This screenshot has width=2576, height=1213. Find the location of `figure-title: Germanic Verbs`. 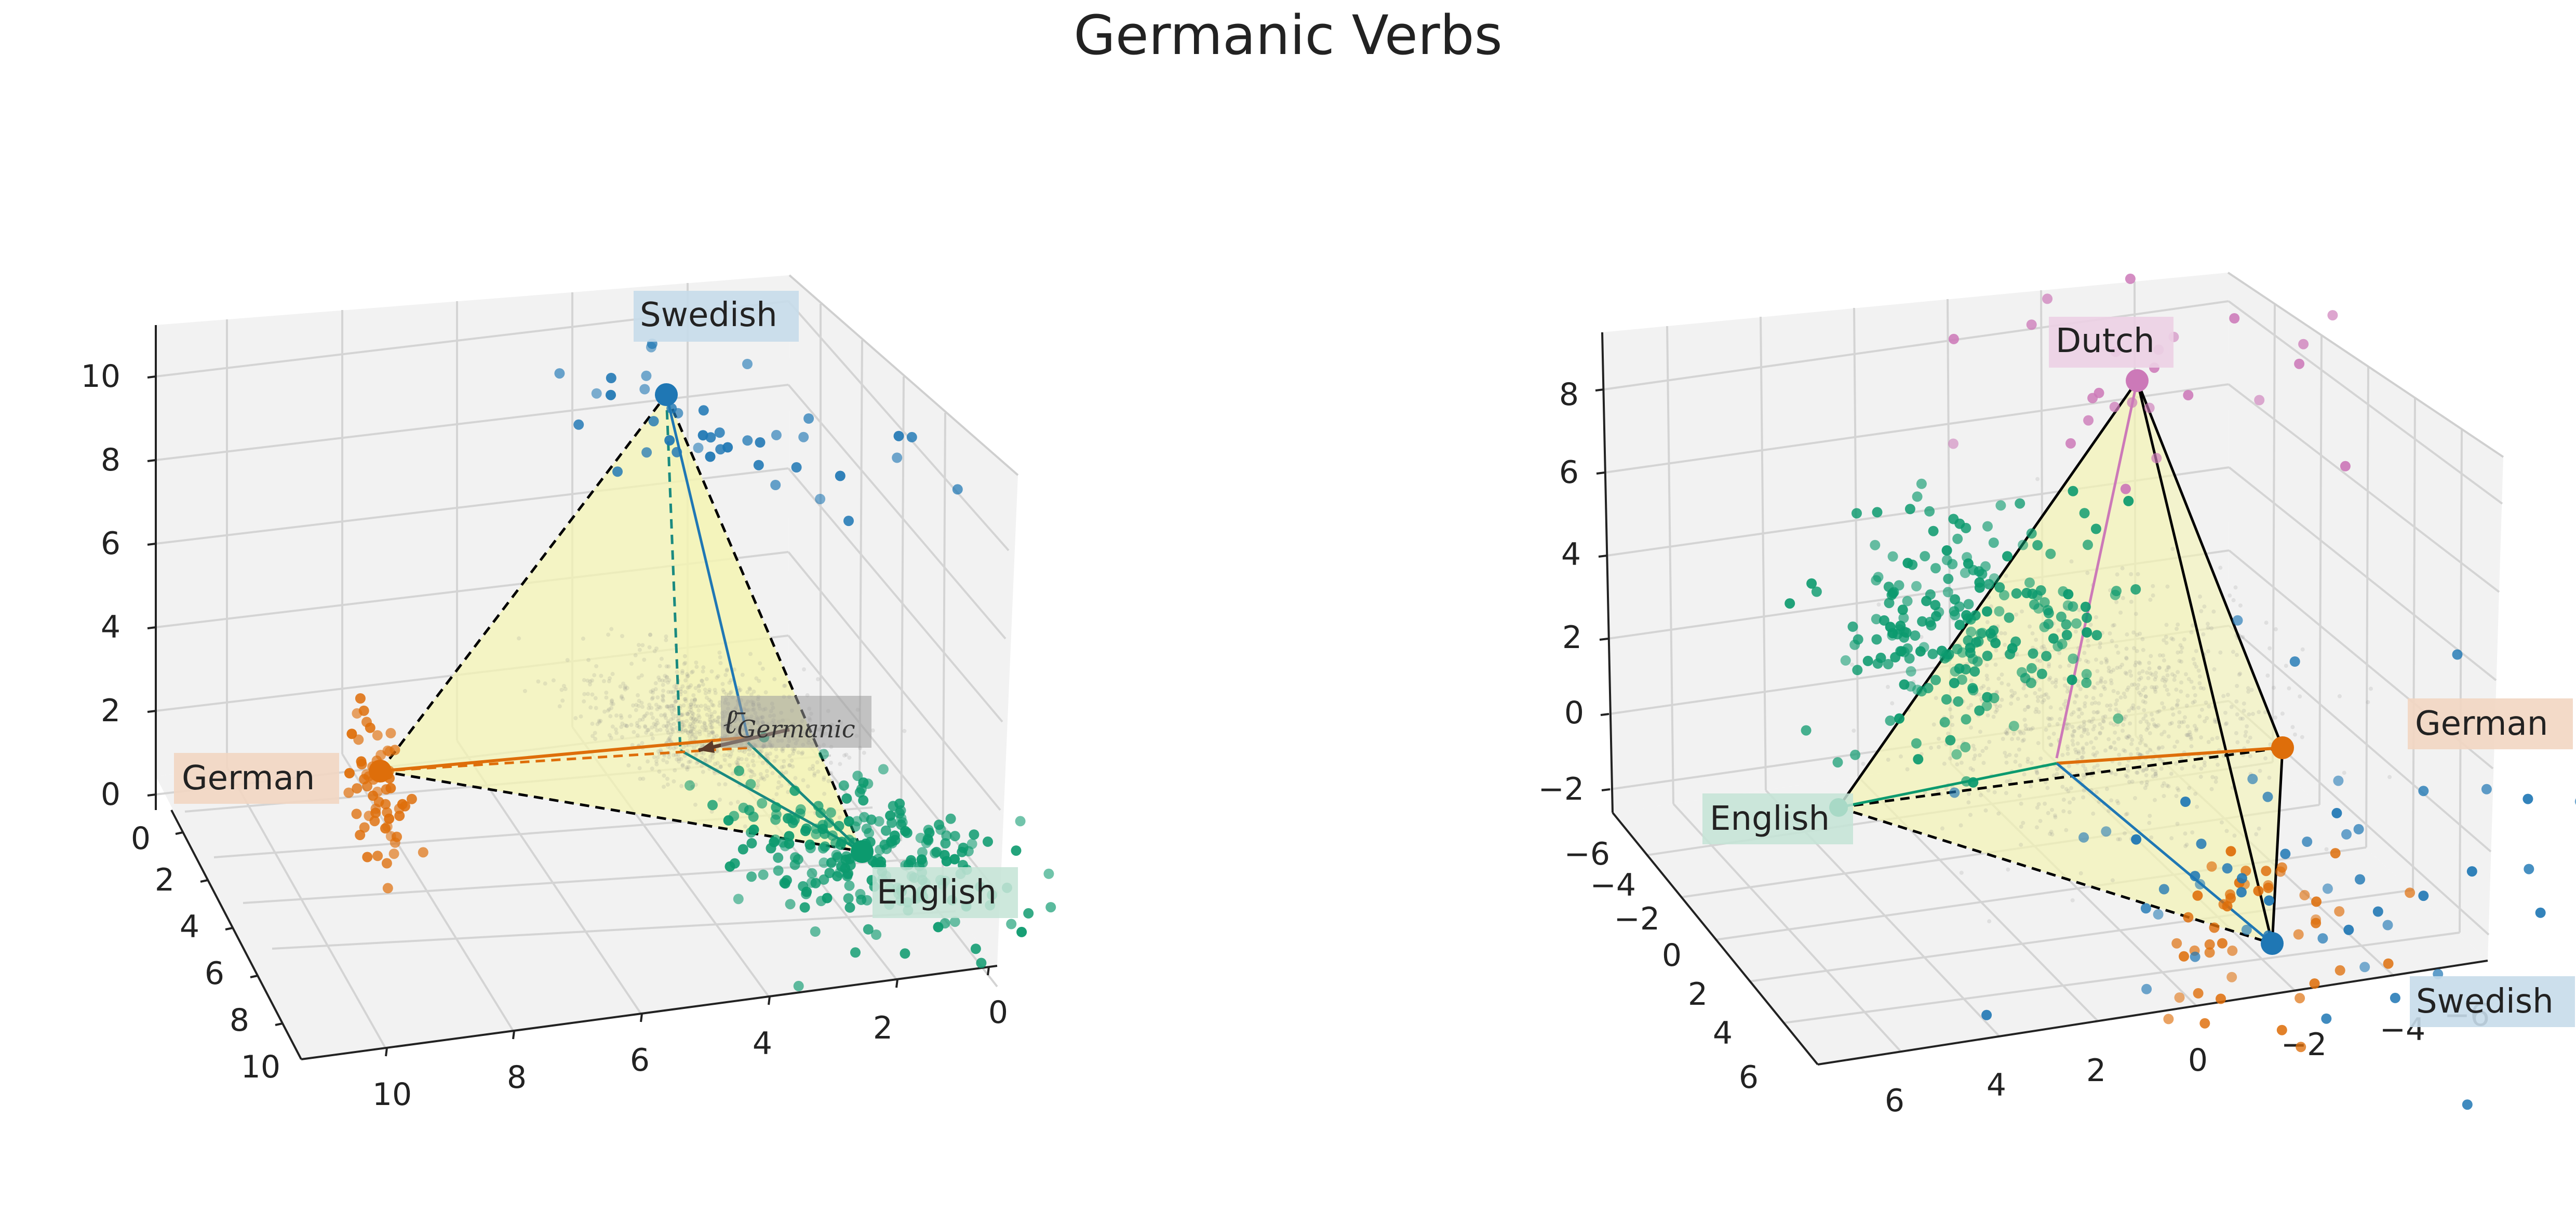

figure-title: Germanic Verbs is located at coordinates (1288, 35).